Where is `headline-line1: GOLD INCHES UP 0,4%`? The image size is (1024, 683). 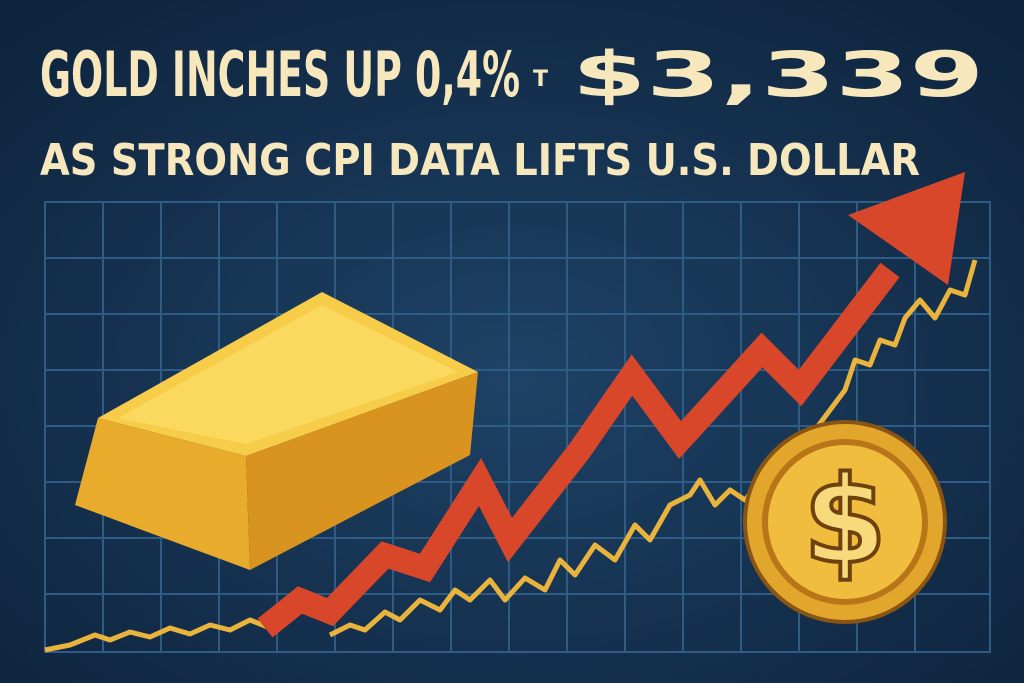 headline-line1: GOLD INCHES UP 0,4% is located at coordinates (280, 74).